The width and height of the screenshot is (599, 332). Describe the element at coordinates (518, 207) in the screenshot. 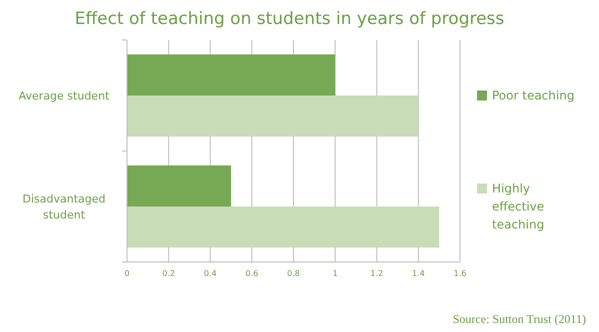

I see `legend-label: Highly effective teaching` at that location.